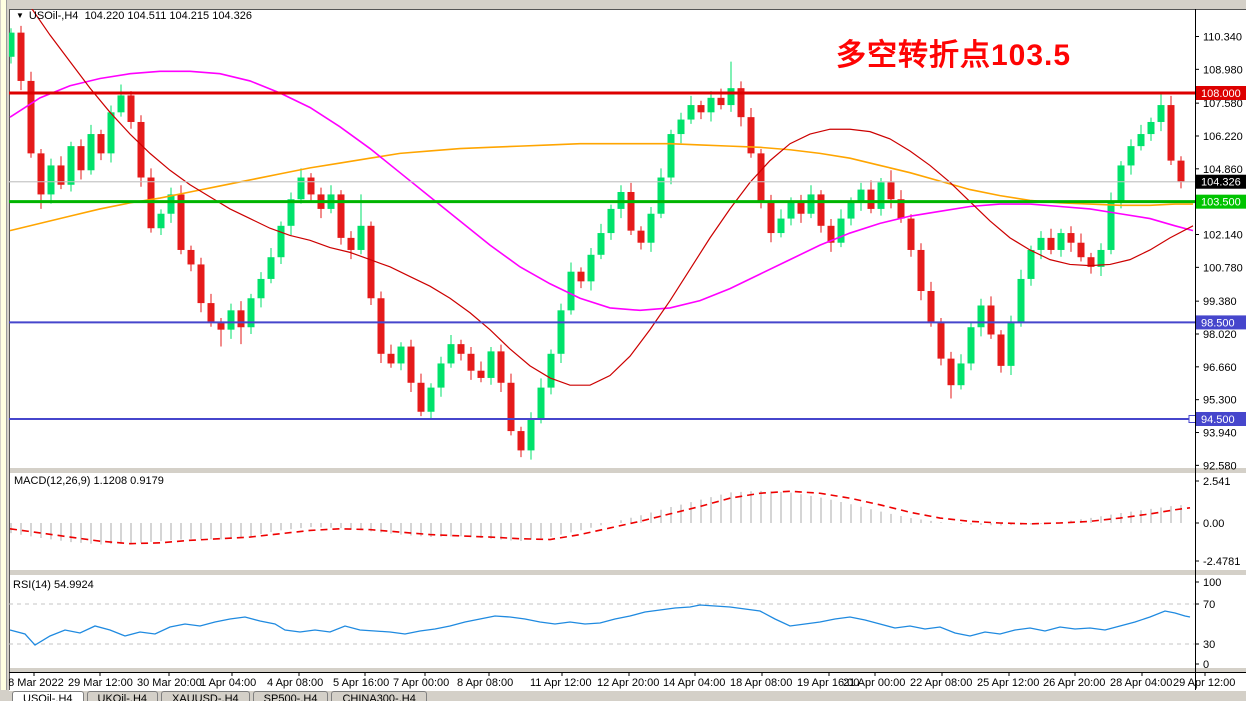 The width and height of the screenshot is (1246, 701). I want to click on chart-tab-3: XAUUSD-,H4, so click(205, 696).